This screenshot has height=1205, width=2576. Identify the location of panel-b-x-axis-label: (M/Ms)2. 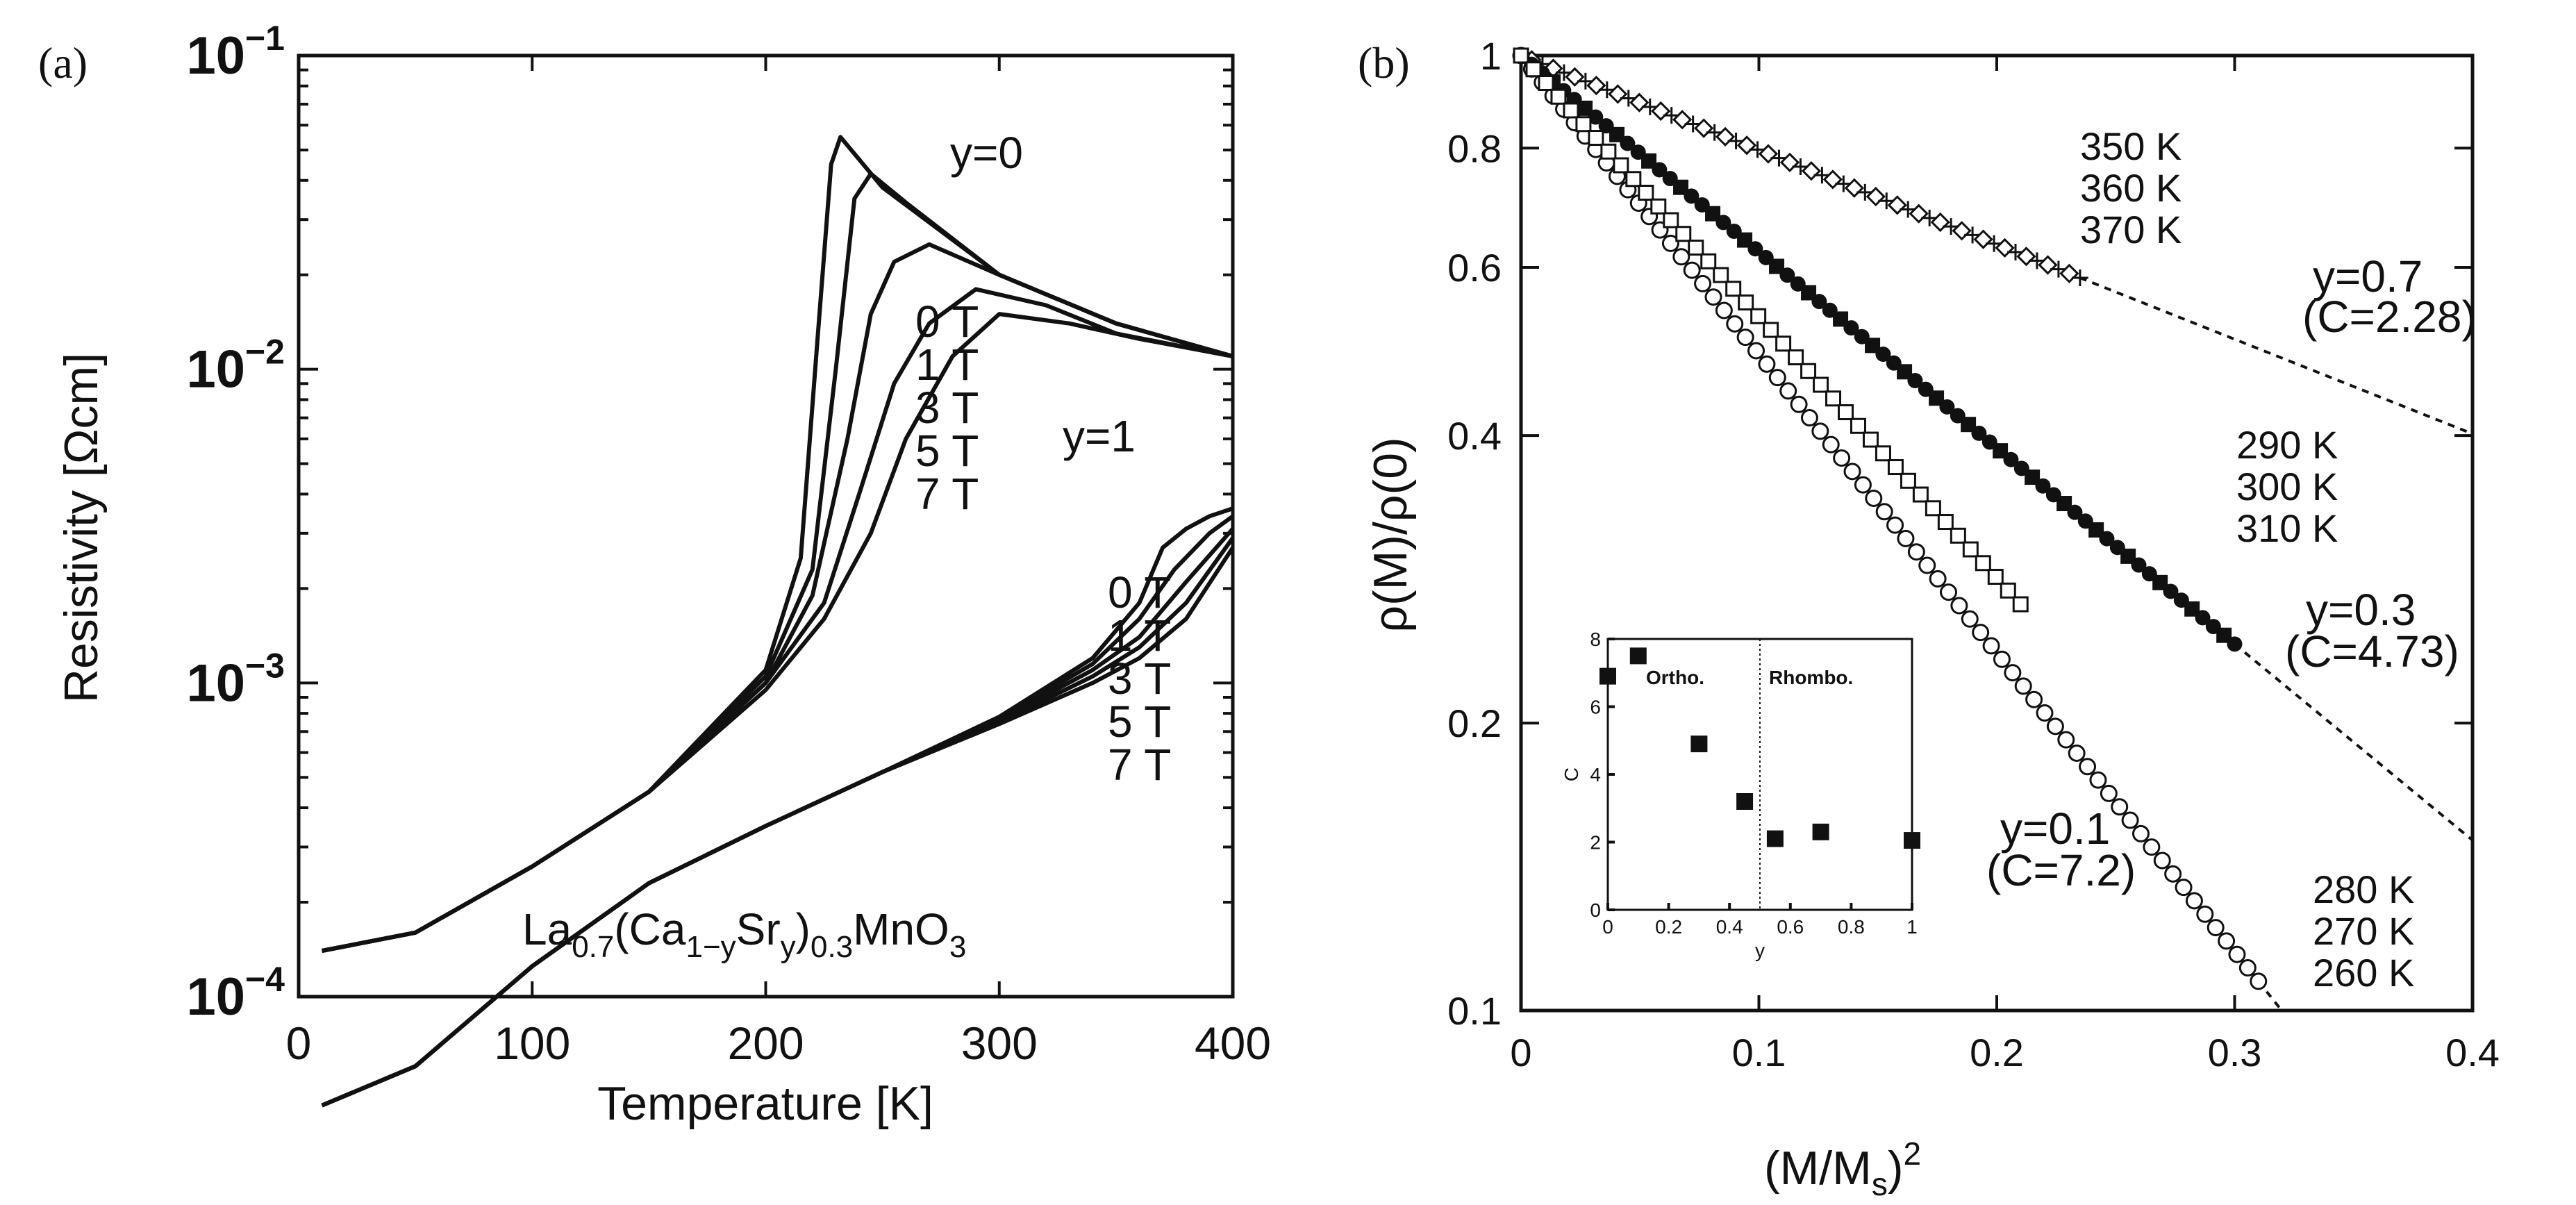
(1842, 1169).